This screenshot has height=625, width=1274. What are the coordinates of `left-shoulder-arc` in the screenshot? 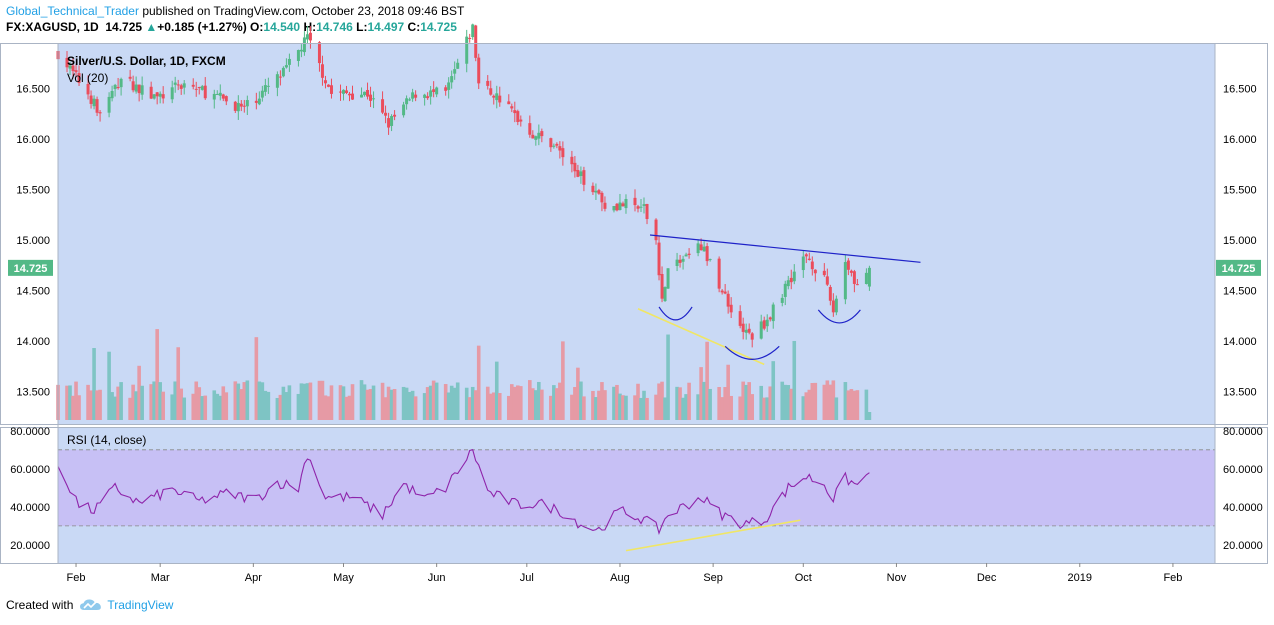 It's located at (675, 313).